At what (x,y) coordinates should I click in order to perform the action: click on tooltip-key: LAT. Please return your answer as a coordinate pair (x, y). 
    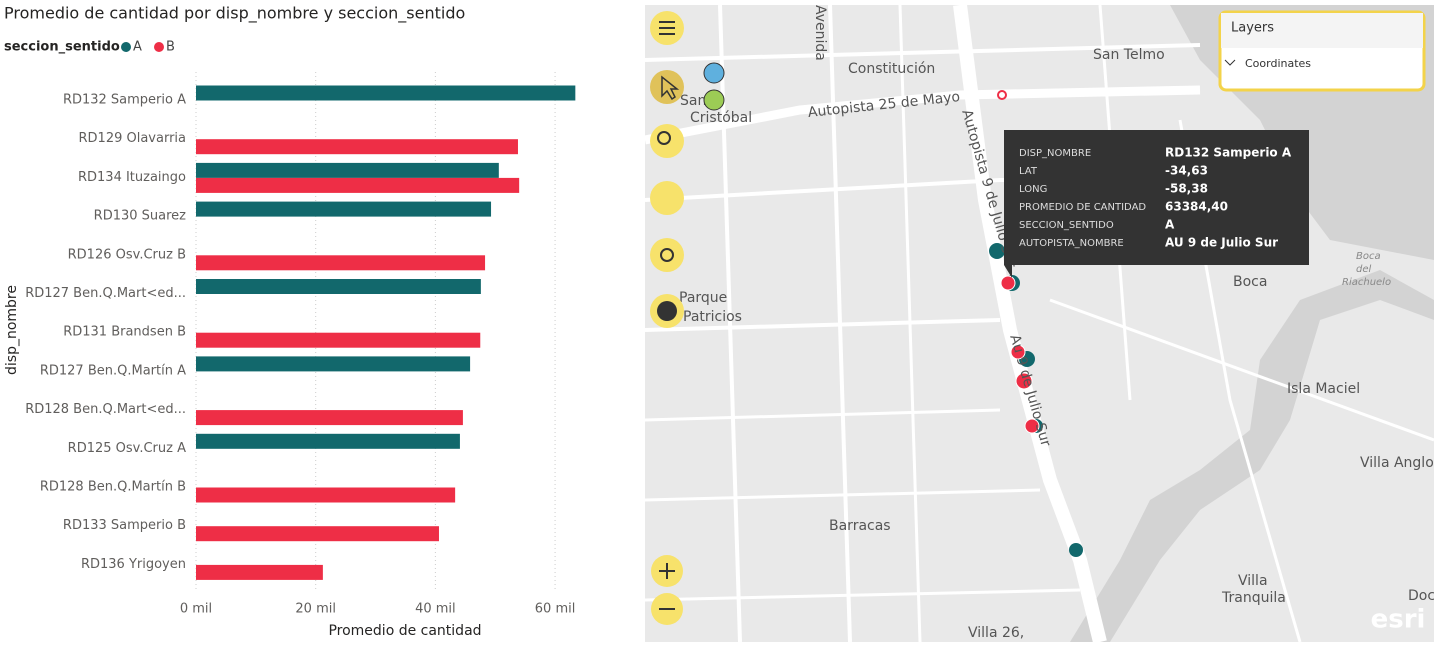
    Looking at the image, I should click on (1028, 171).